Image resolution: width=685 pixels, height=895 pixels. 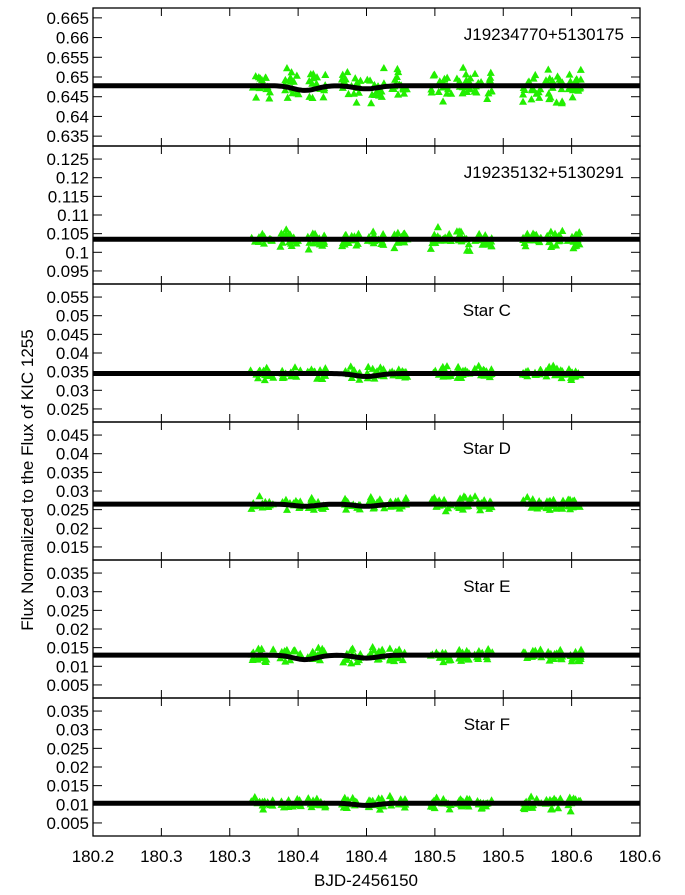 What do you see at coordinates (67, 234) in the screenshot?
I see `y-tick-label: 0.105` at bounding box center [67, 234].